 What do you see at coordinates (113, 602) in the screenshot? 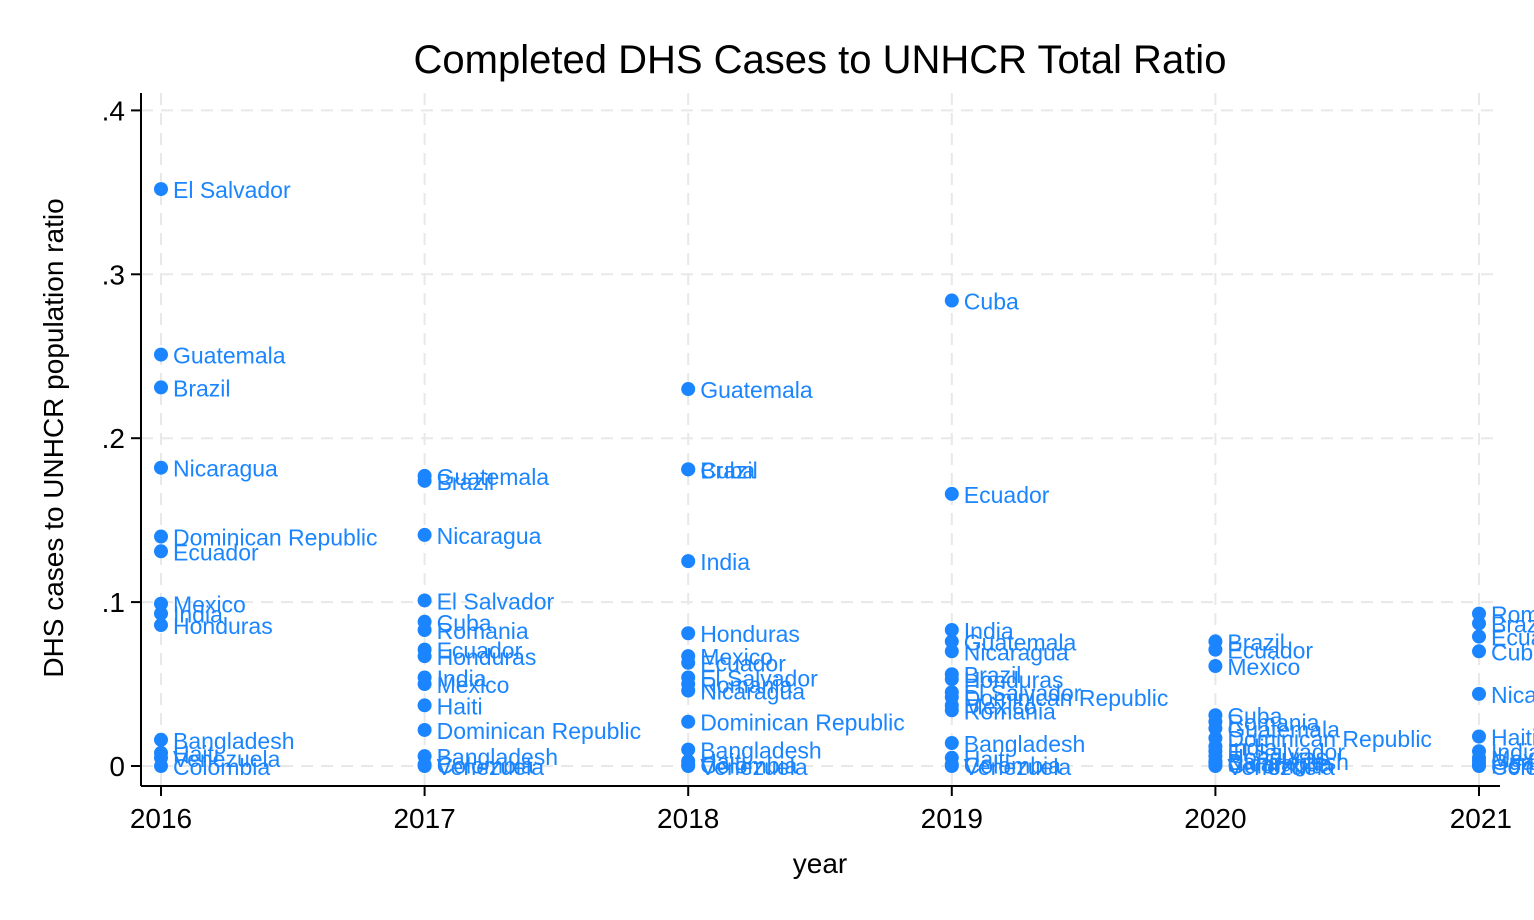
I see `y-tick-label: .1` at bounding box center [113, 602].